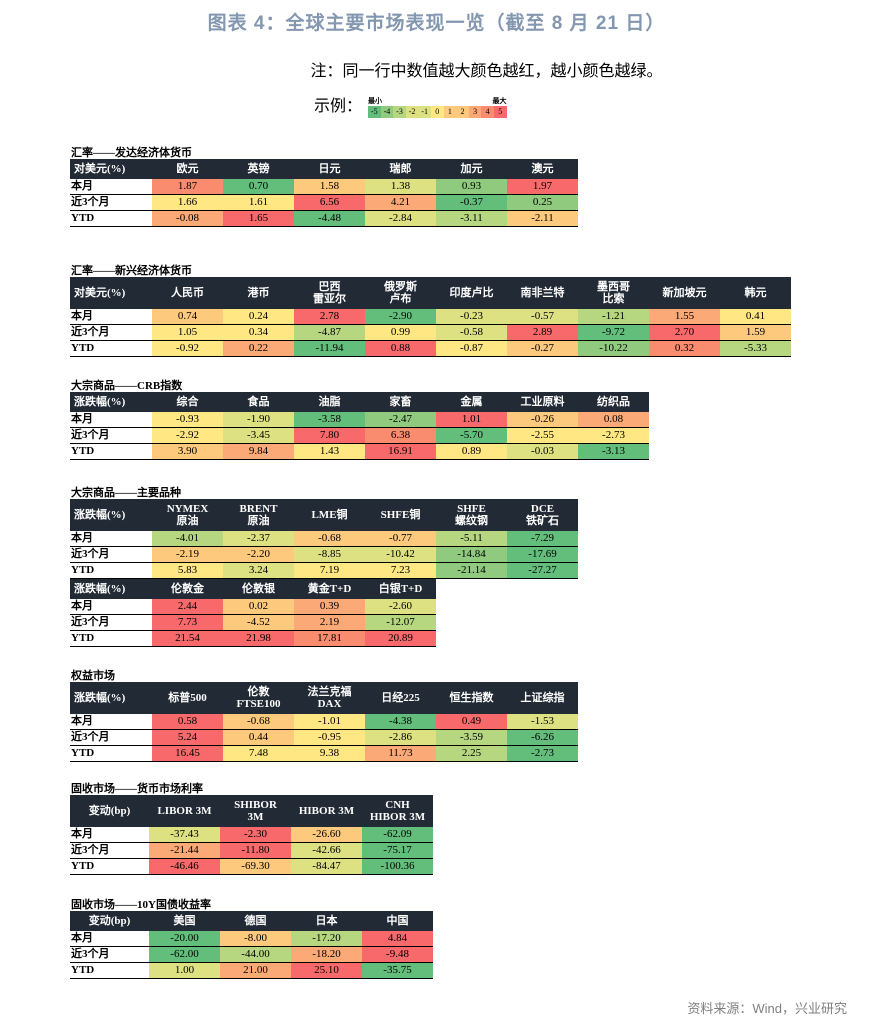  What do you see at coordinates (258, 187) in the screenshot?
I see `value-cell: 0.70` at bounding box center [258, 187].